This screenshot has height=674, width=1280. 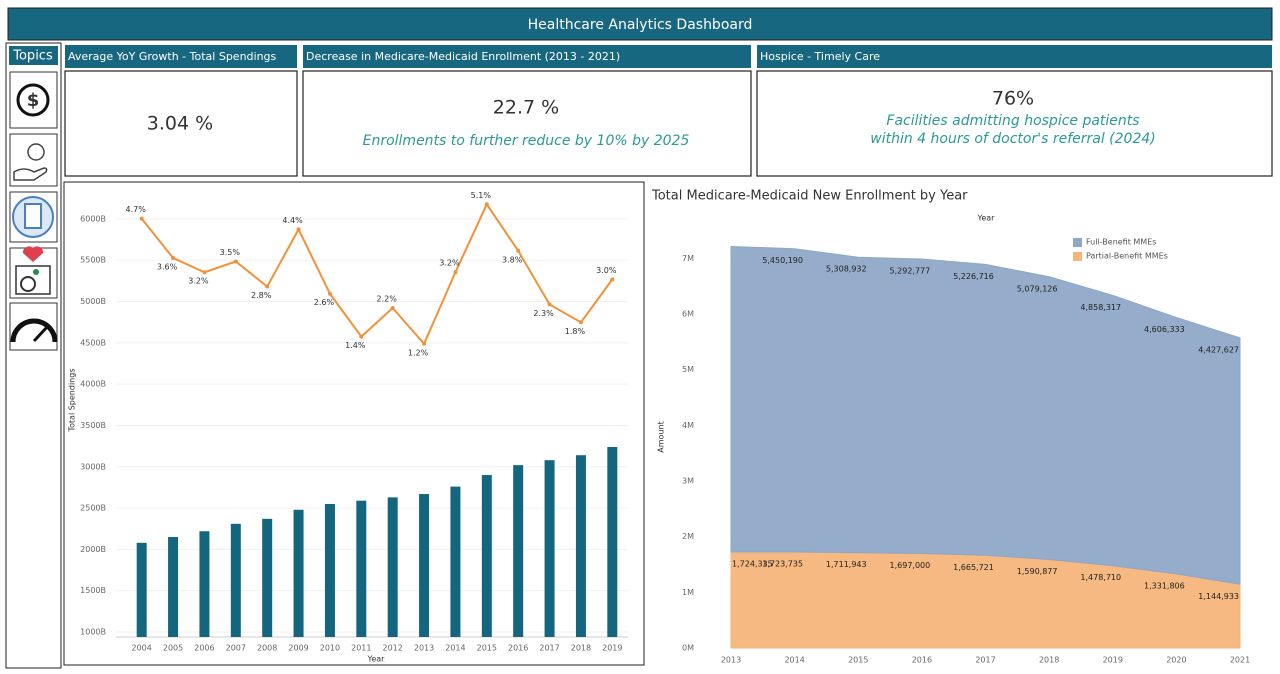 I want to click on data-label: 3.5%, so click(x=230, y=252).